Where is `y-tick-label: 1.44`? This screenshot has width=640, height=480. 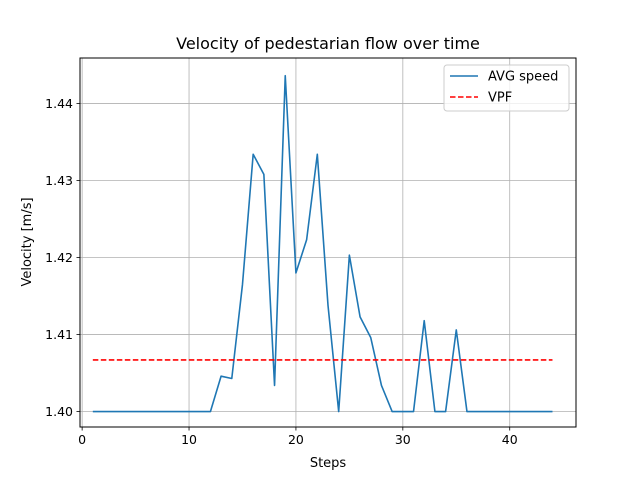 y-tick-label: 1.44 is located at coordinates (59, 103).